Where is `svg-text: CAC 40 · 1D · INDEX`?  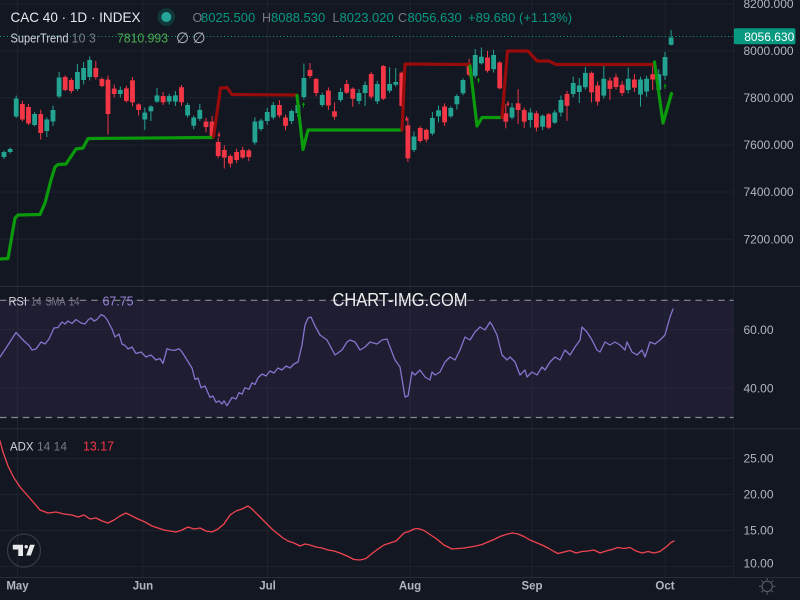 svg-text: CAC 40 · 1D · INDEX is located at coordinates (76, 17).